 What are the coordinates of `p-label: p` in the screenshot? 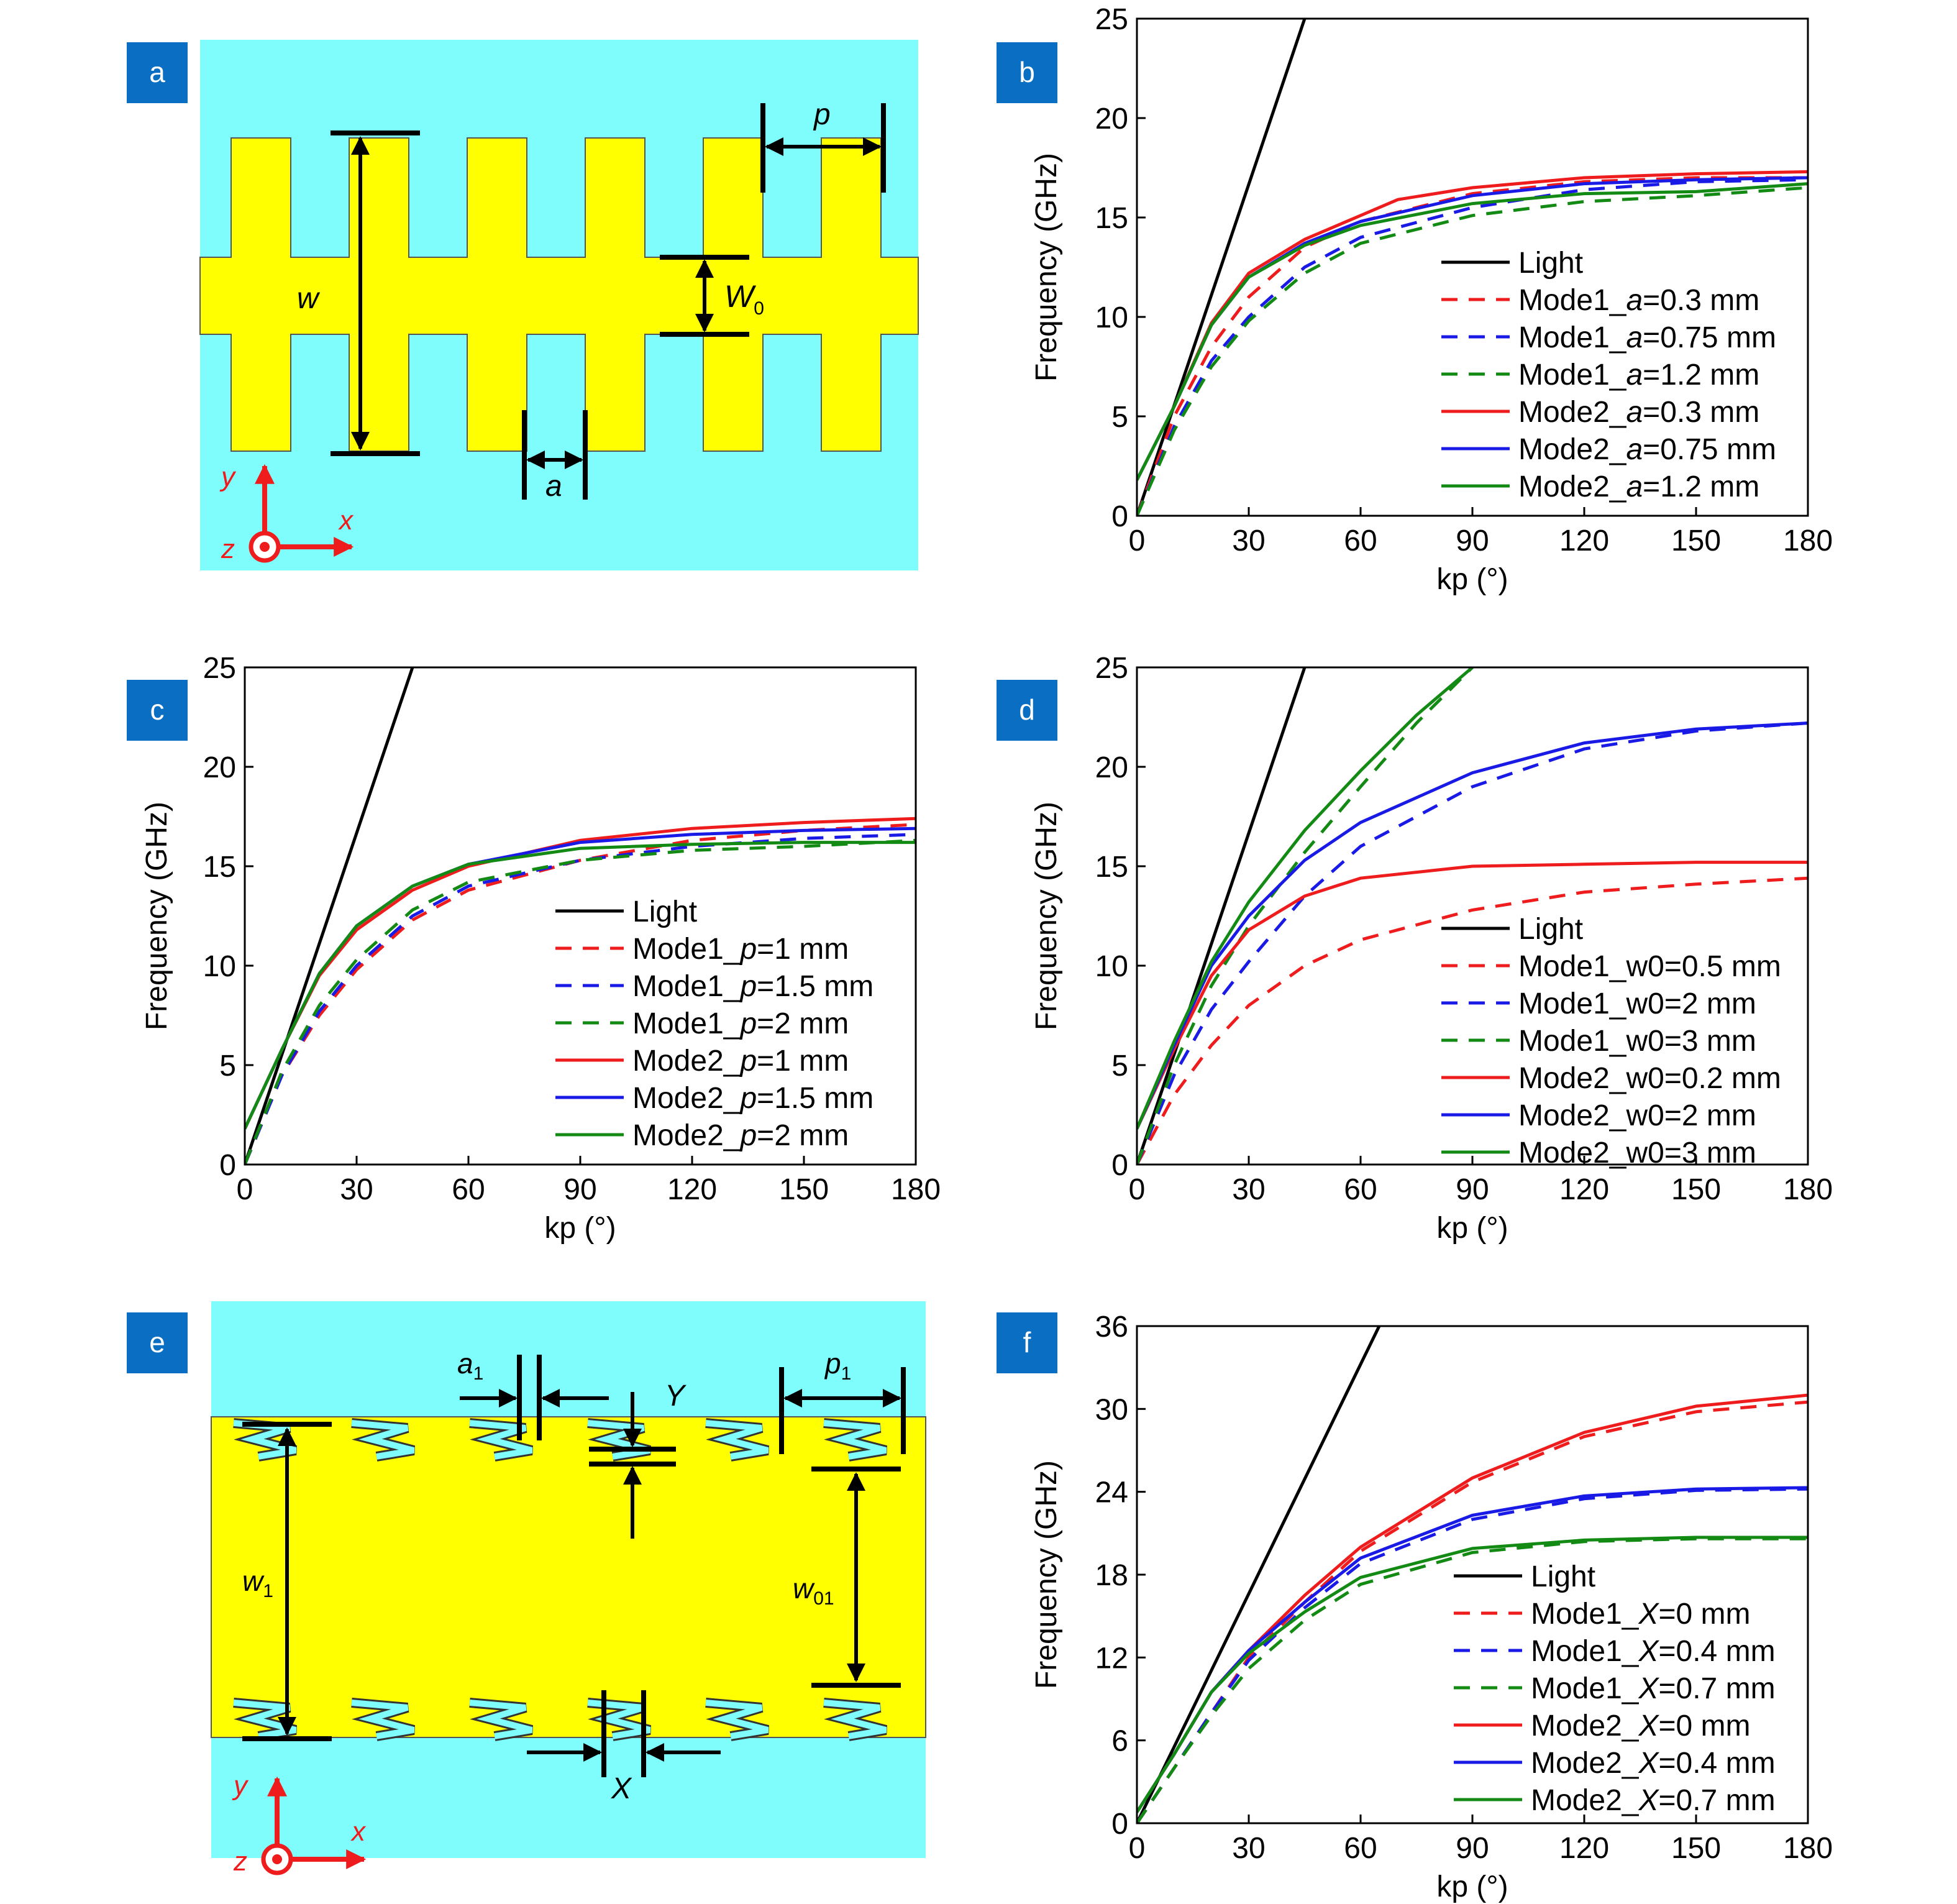 It's located at (822, 114).